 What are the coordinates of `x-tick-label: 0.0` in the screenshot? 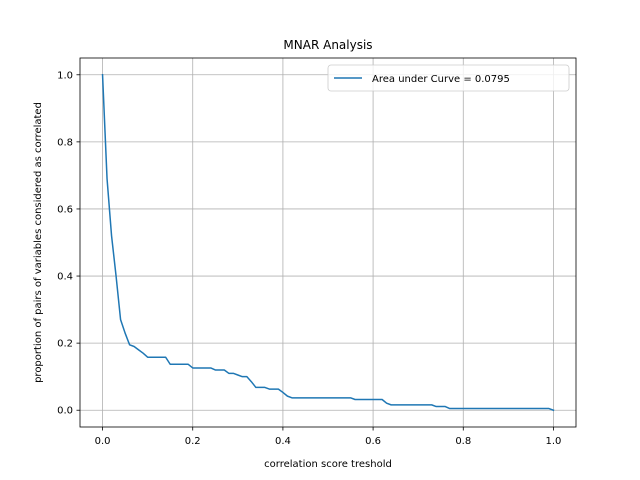 It's located at (103, 441).